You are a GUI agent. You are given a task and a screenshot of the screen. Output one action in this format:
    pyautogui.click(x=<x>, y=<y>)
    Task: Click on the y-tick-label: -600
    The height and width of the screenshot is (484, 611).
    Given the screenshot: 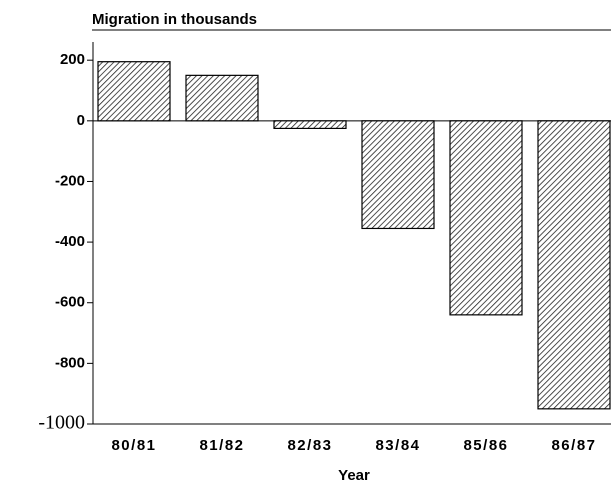 What is the action you would take?
    pyautogui.click(x=70, y=302)
    